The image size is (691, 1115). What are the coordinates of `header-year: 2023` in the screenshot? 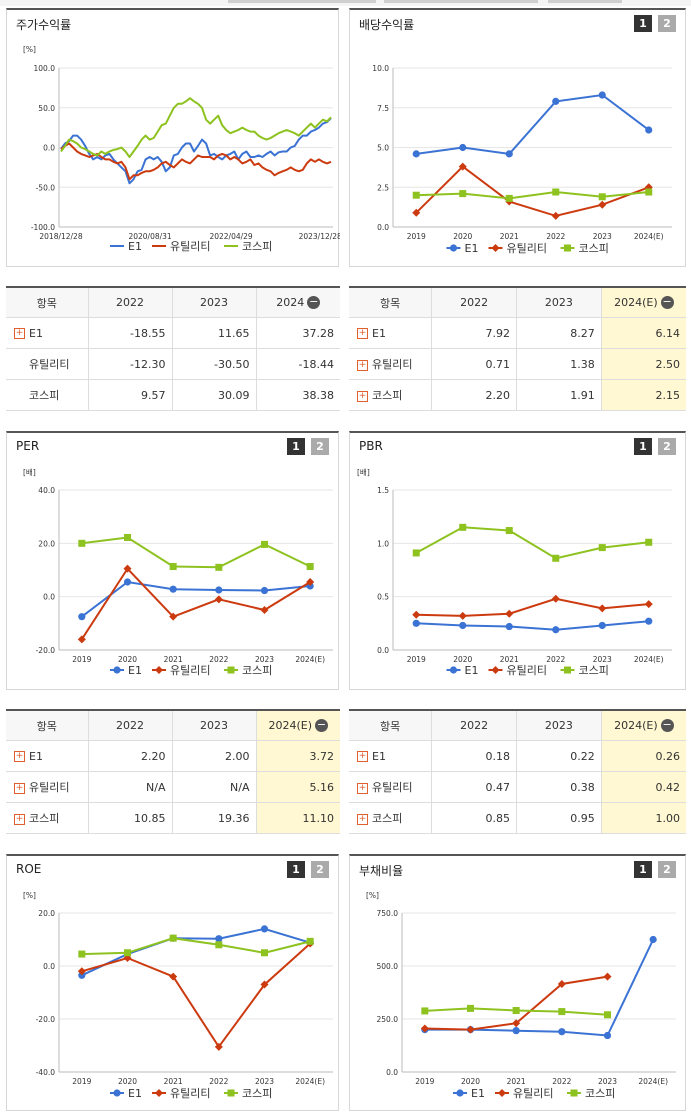 It's located at (558, 302).